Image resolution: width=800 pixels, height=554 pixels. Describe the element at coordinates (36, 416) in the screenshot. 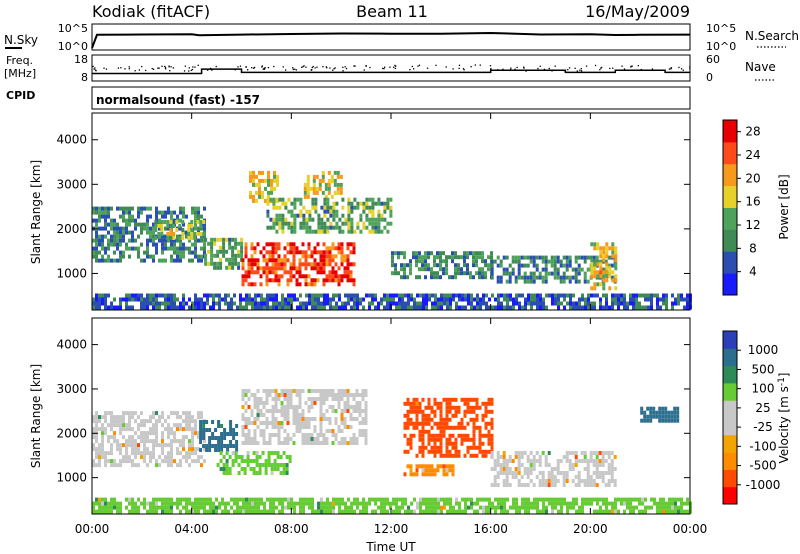

I see `velocity-ylabel: Slant Range [km]` at that location.